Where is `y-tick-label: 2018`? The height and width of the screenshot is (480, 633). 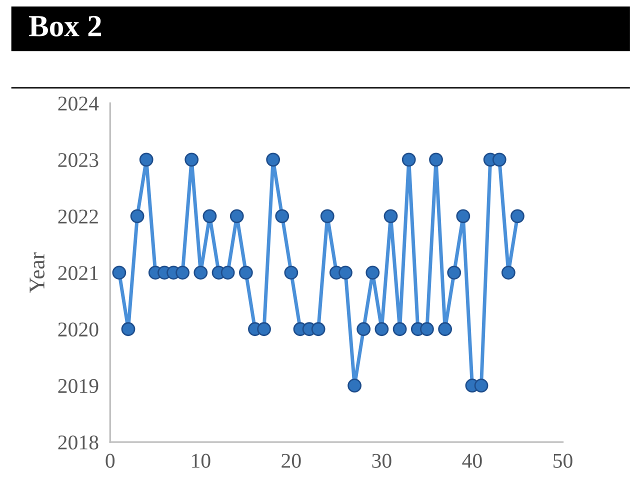
y-tick-label: 2018 is located at coordinates (78, 442).